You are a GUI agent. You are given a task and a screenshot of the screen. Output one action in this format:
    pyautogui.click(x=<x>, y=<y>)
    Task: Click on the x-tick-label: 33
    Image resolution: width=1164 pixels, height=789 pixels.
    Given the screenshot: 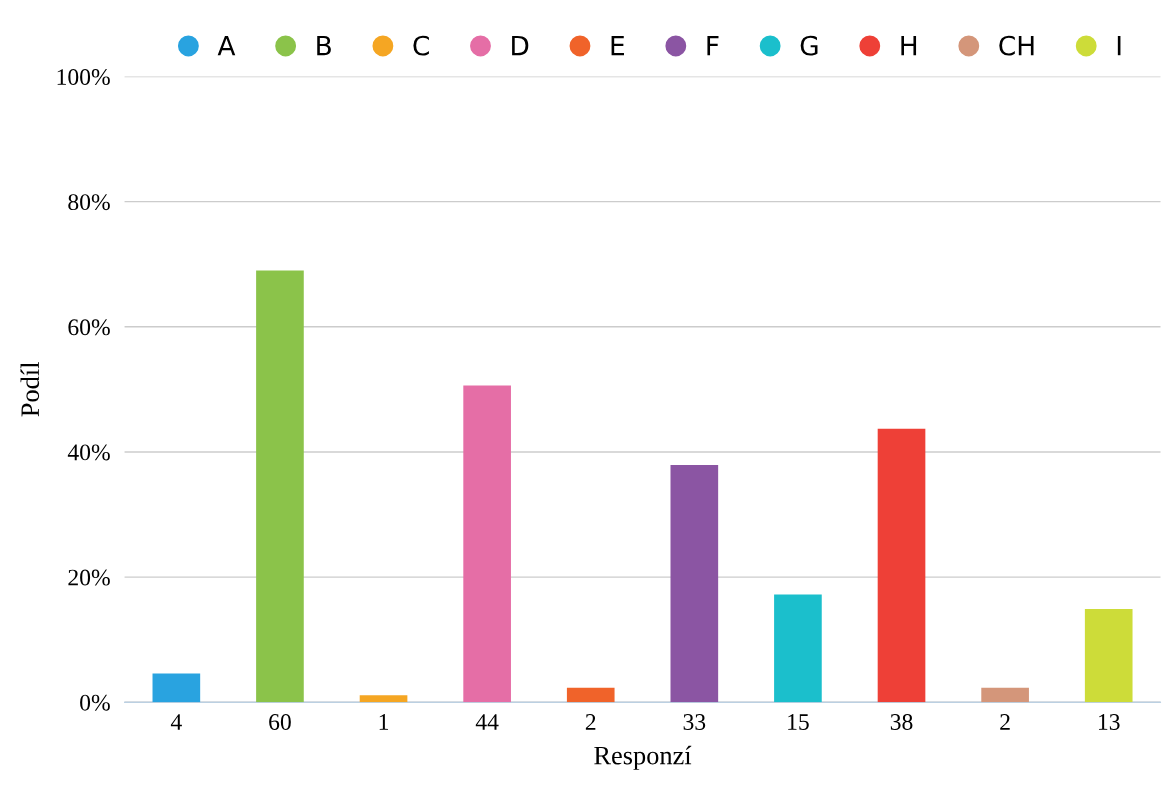 What is the action you would take?
    pyautogui.click(x=694, y=722)
    